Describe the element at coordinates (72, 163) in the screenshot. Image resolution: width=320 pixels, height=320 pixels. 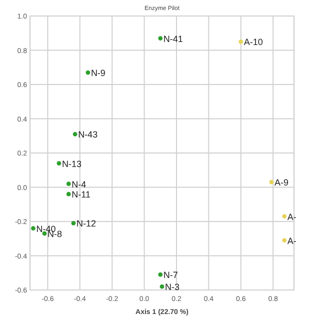
I see `annotation: N-13` at that location.